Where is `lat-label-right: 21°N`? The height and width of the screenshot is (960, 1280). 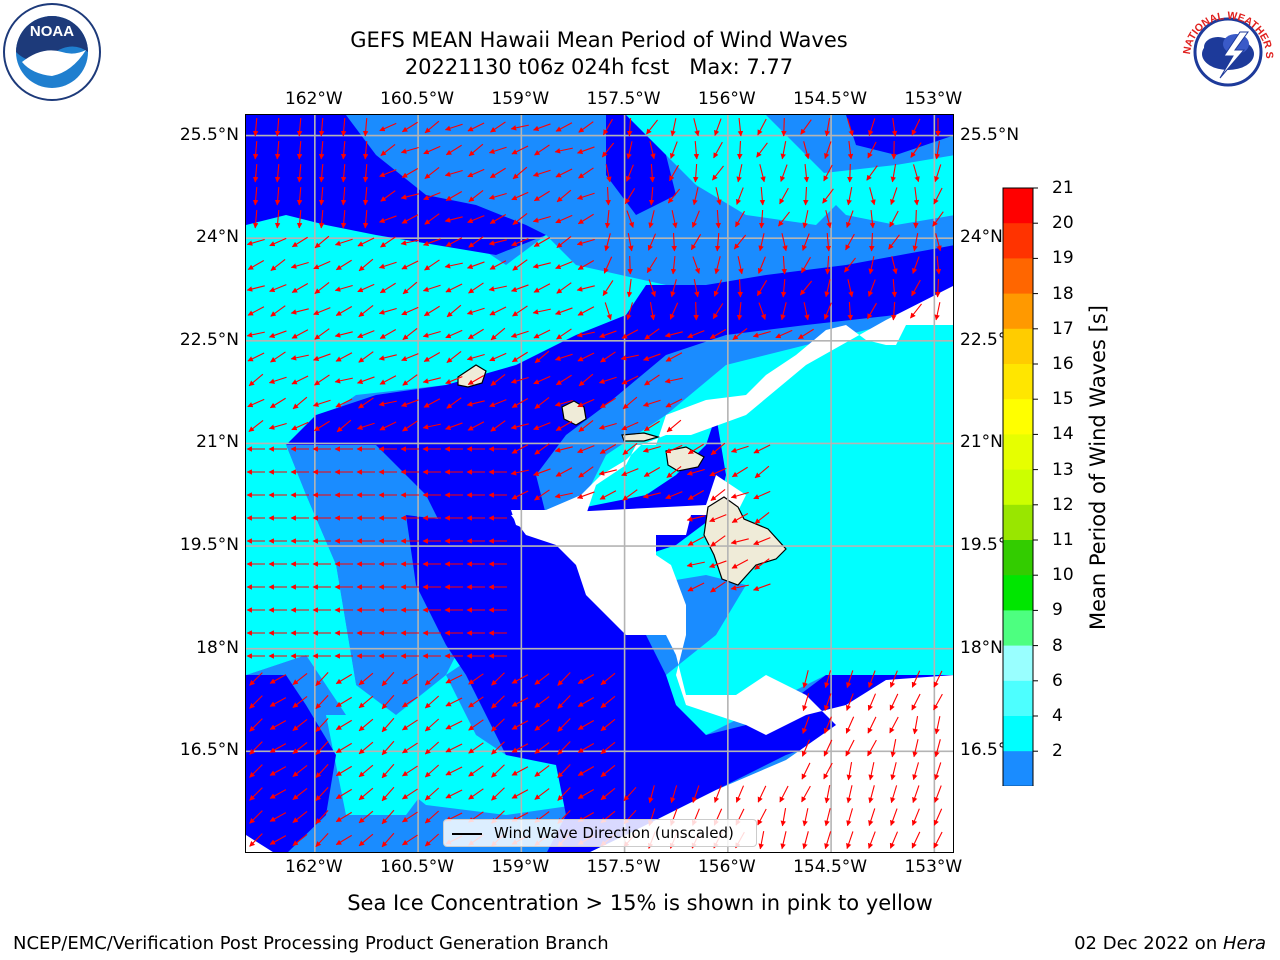 lat-label-right: 21°N is located at coordinates (981, 442).